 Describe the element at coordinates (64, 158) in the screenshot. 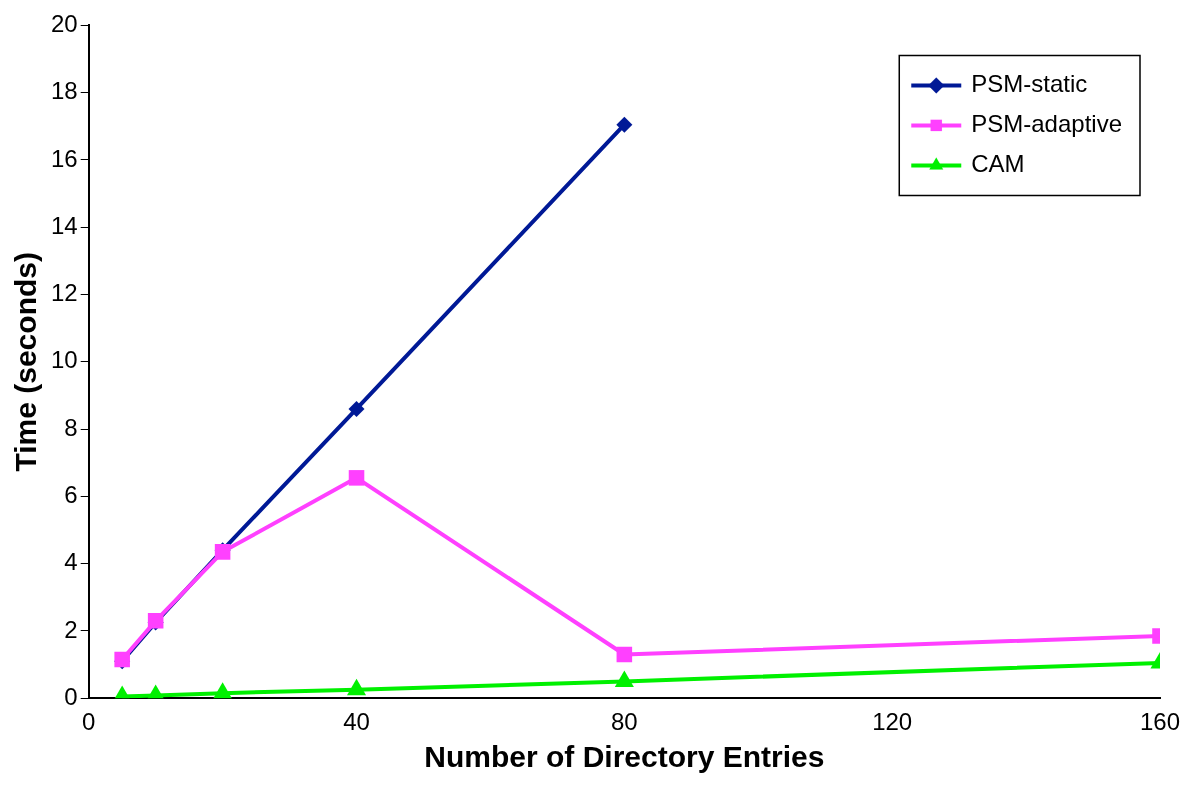

I see `y-tick-label: 16` at that location.